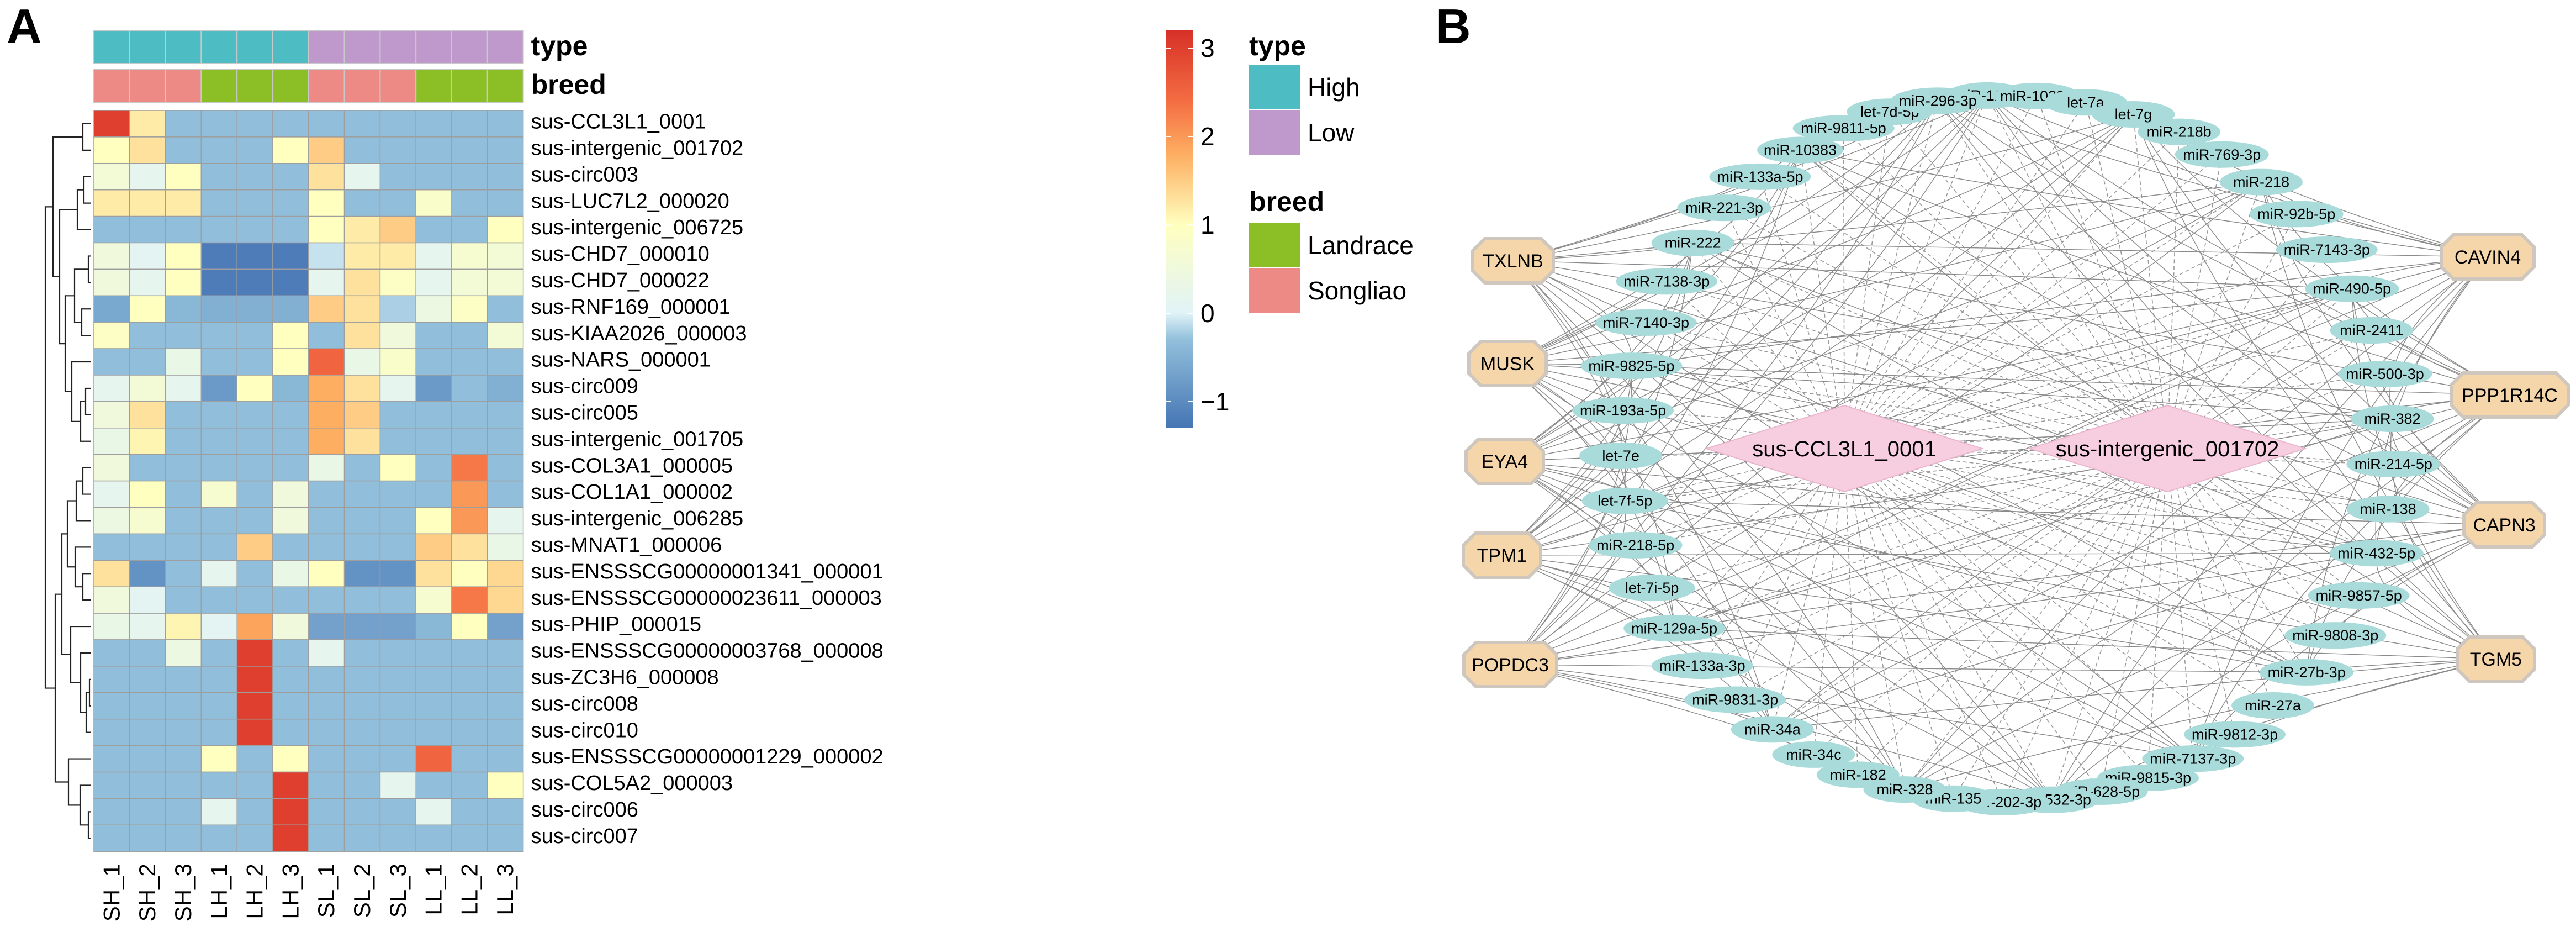  I want to click on mirna-label: miR-9825-5p, so click(1631, 365).